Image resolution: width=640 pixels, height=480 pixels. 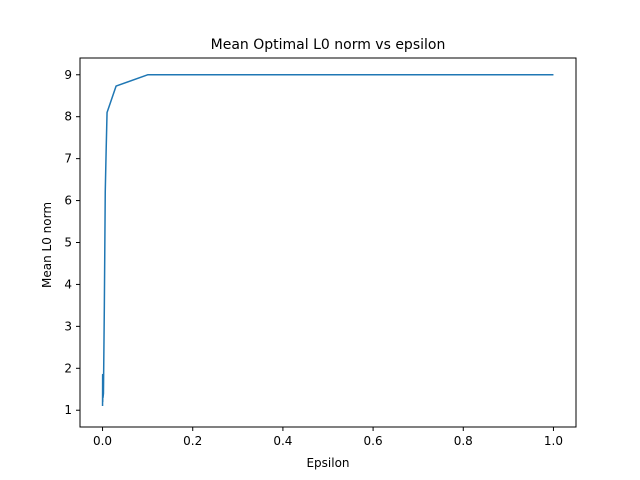 What do you see at coordinates (68, 326) in the screenshot?
I see `y-tick-label: 3` at bounding box center [68, 326].